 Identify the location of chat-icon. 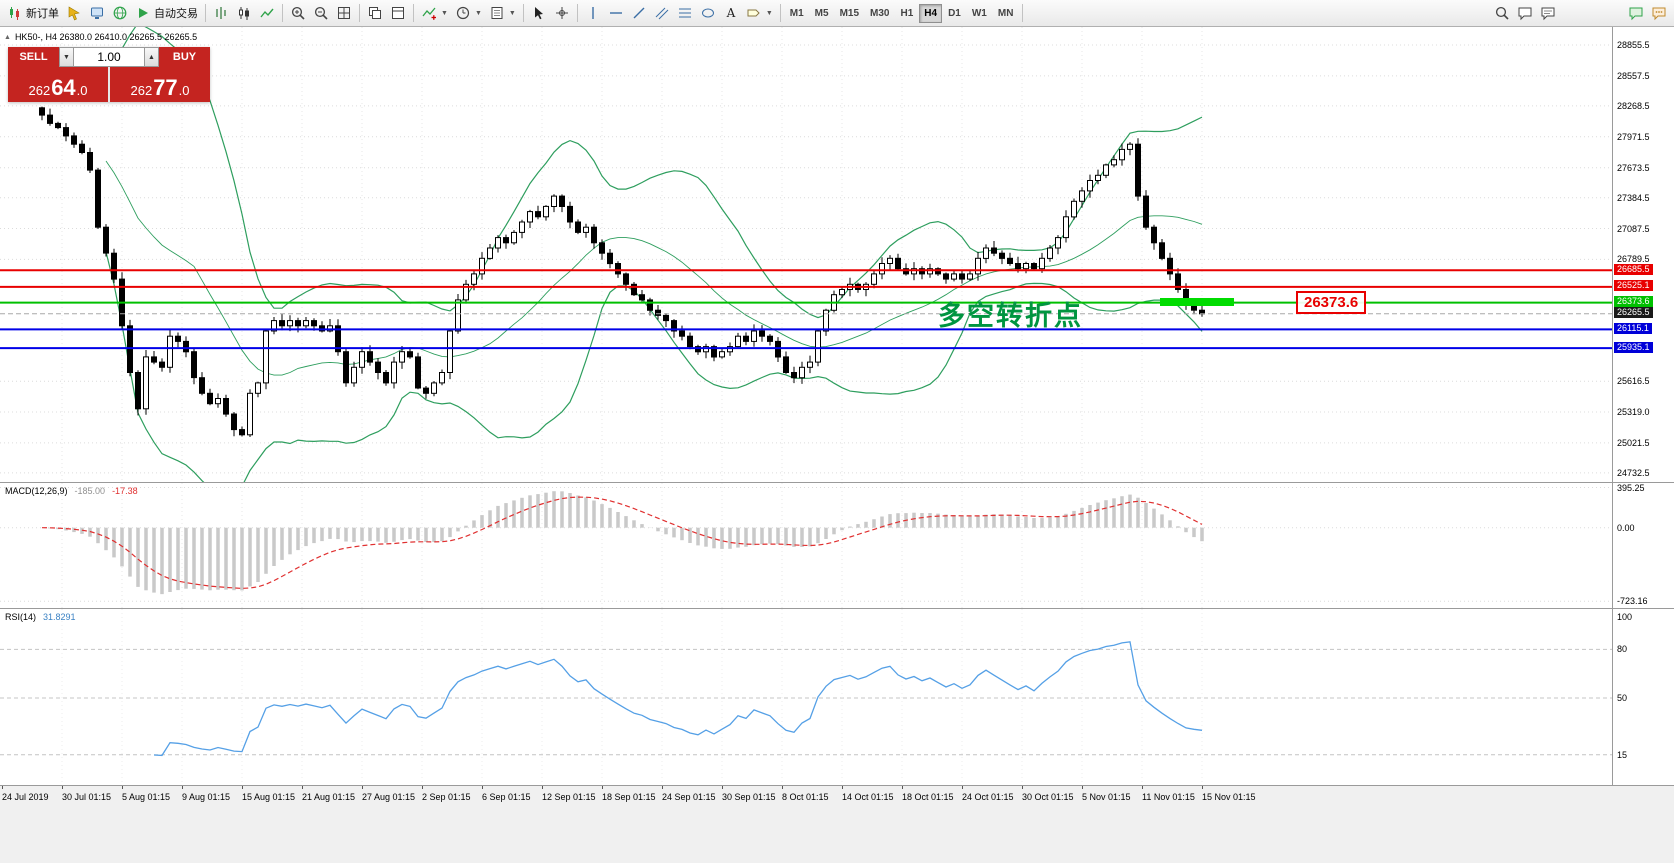
(1525, 13).